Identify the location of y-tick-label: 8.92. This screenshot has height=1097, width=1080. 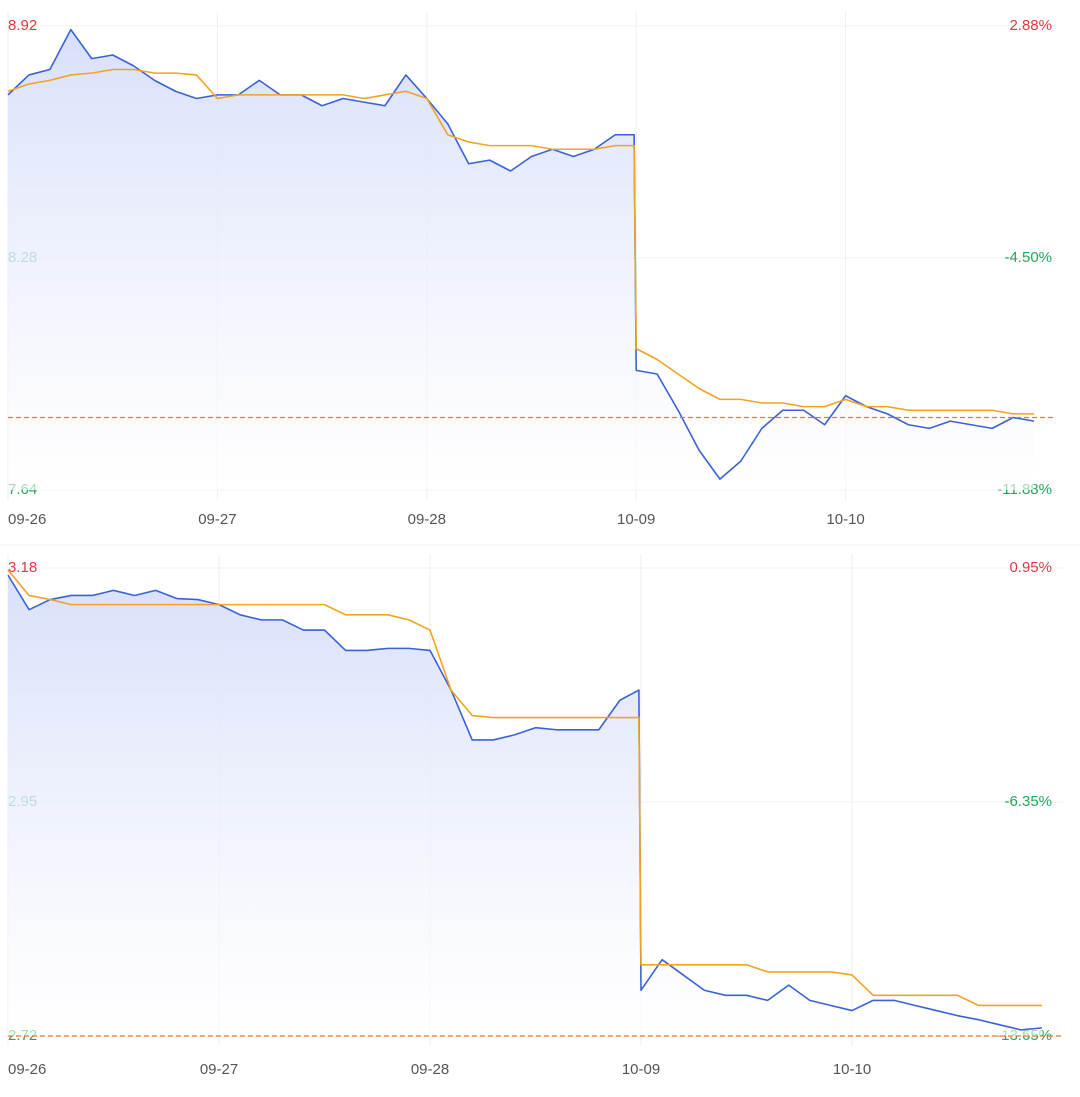
(22, 25).